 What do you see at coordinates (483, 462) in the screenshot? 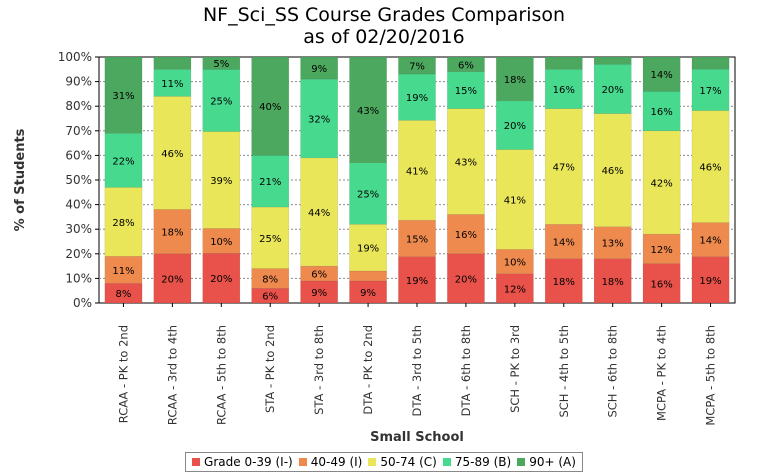
I see `legend-label: 75-89 (B)` at bounding box center [483, 462].